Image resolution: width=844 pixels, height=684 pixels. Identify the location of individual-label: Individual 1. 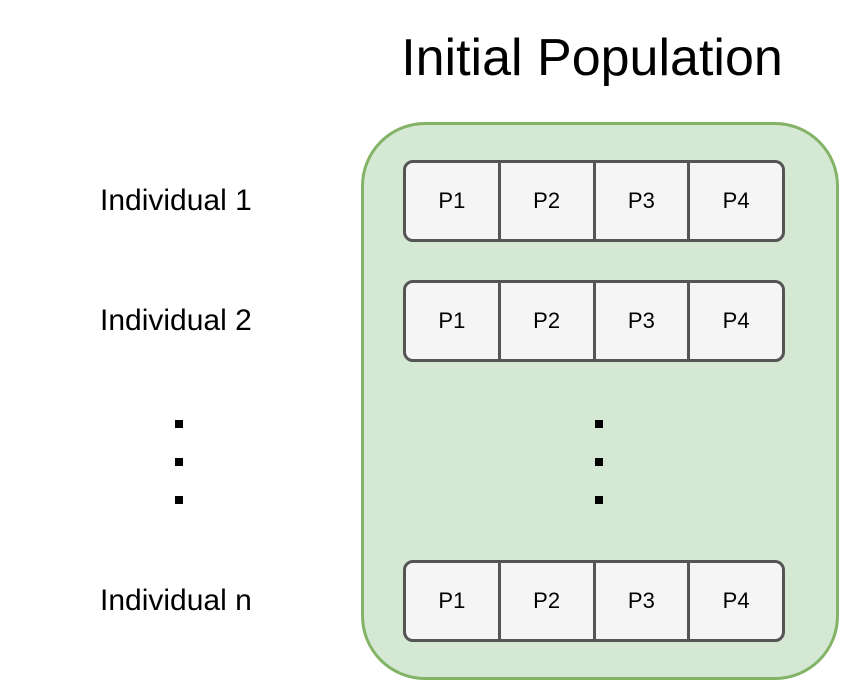
(176, 200).